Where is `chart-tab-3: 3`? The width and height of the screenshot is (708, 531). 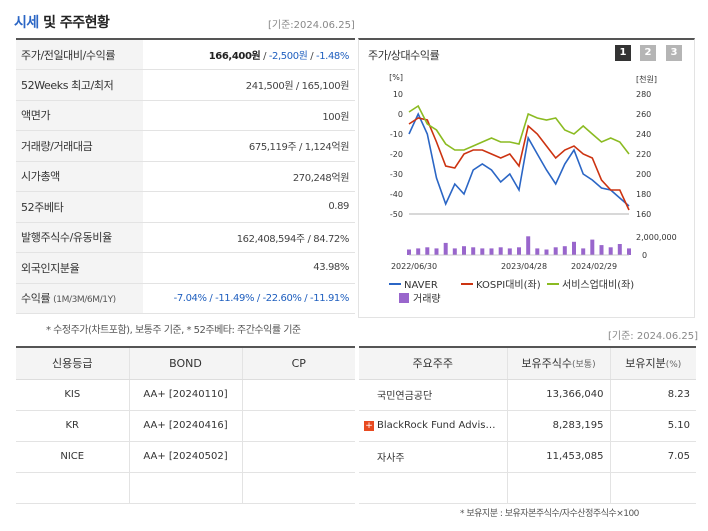 chart-tab-3: 3 is located at coordinates (674, 53).